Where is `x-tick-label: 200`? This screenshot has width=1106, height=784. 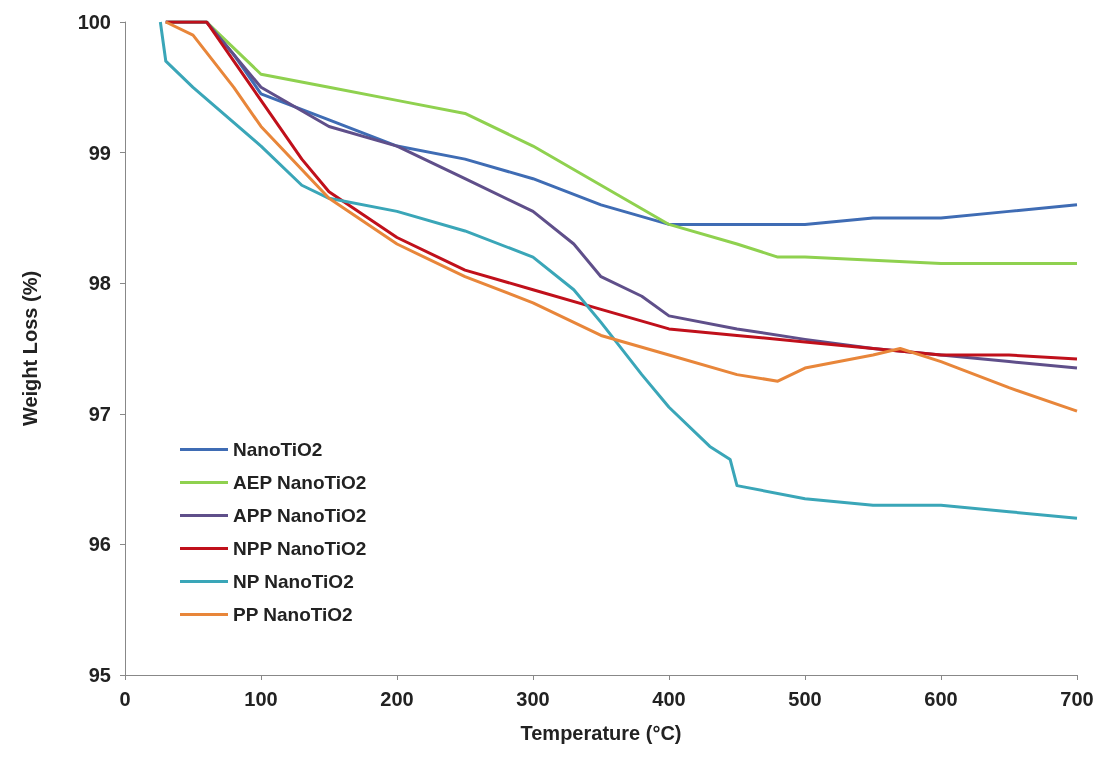 x-tick-label: 200 is located at coordinates (397, 699).